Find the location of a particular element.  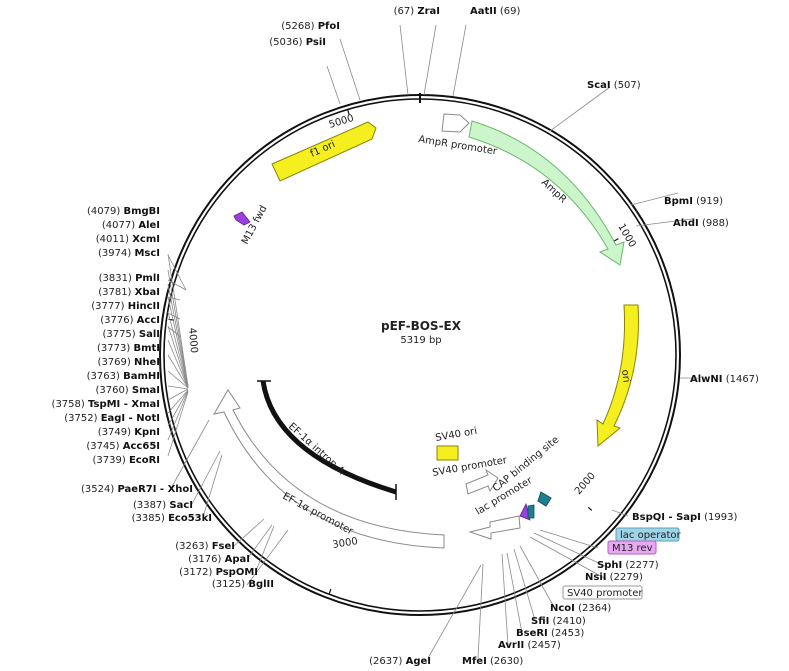

site-label-smai: (3760) SmaI is located at coordinates (127, 390).